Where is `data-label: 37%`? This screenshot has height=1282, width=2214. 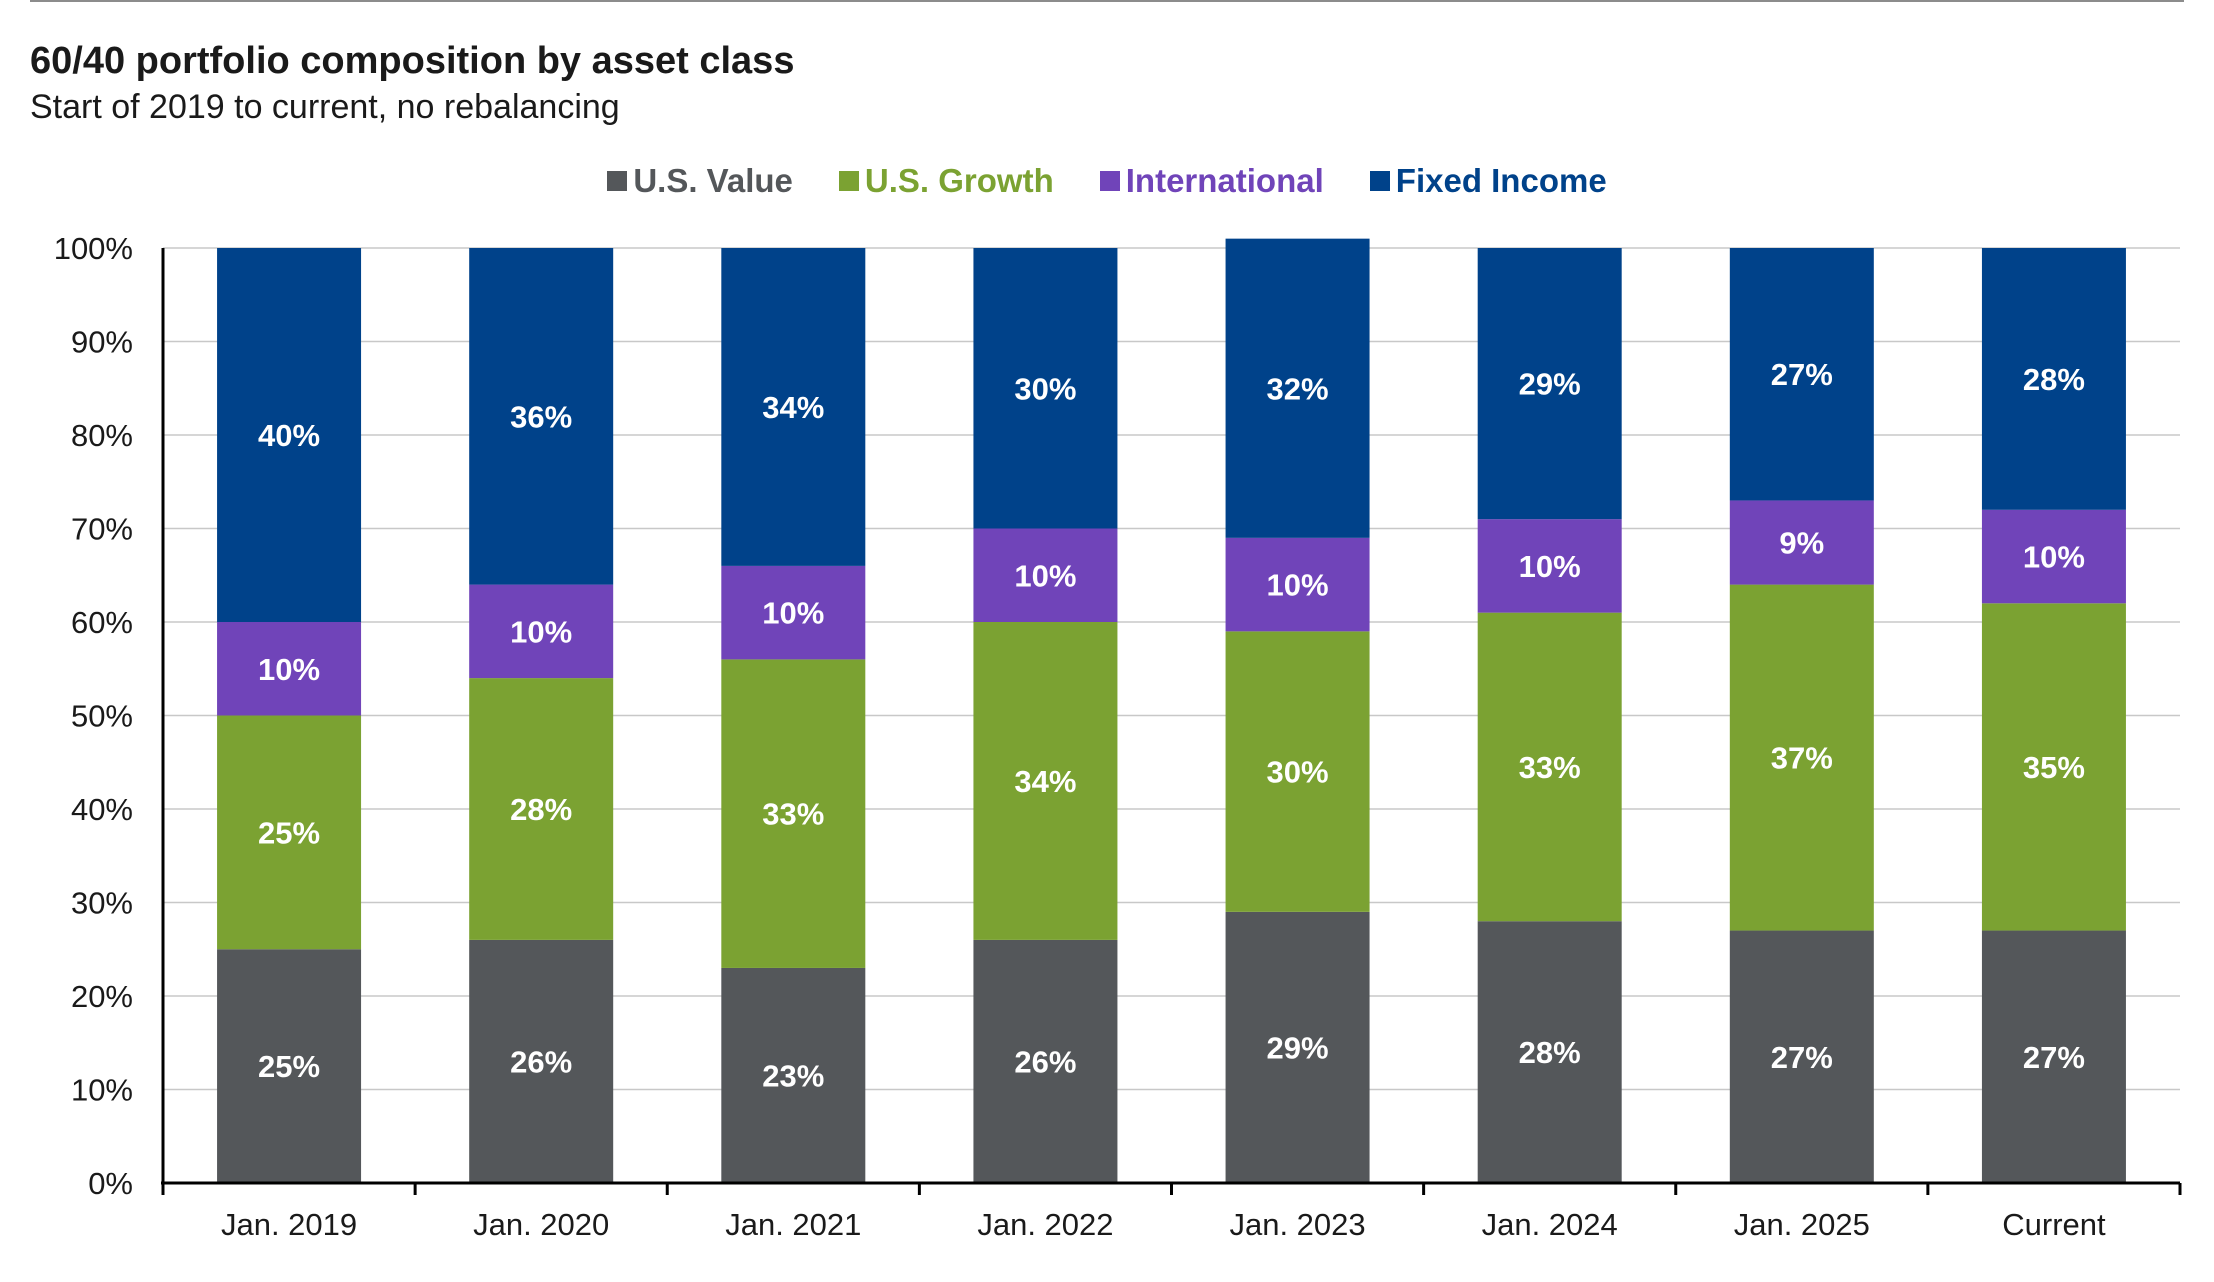 data-label: 37% is located at coordinates (1802, 758).